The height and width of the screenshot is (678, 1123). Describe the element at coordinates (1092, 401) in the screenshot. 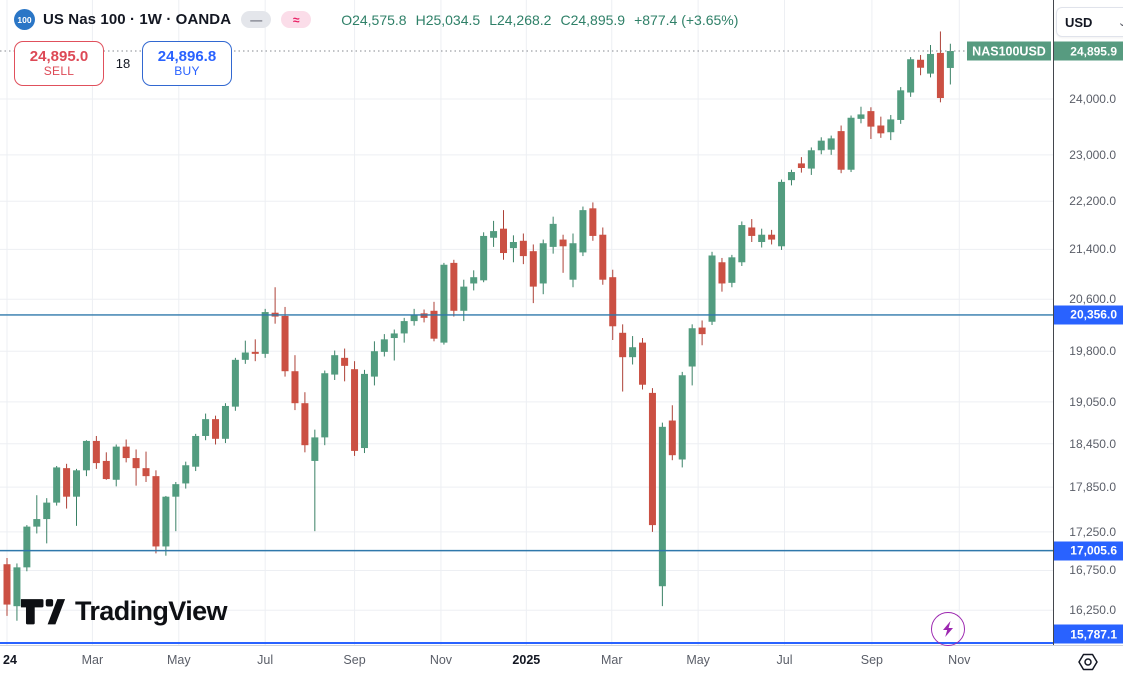

I see `price-tick-label: 19,050.0` at that location.